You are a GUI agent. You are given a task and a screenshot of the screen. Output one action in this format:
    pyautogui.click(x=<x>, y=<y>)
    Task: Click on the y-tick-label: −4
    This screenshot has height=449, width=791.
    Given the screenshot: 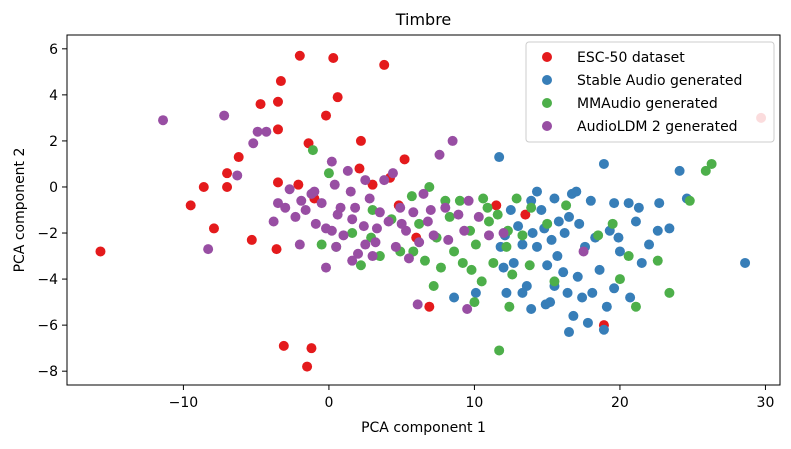 What is the action you would take?
    pyautogui.click(x=47, y=280)
    